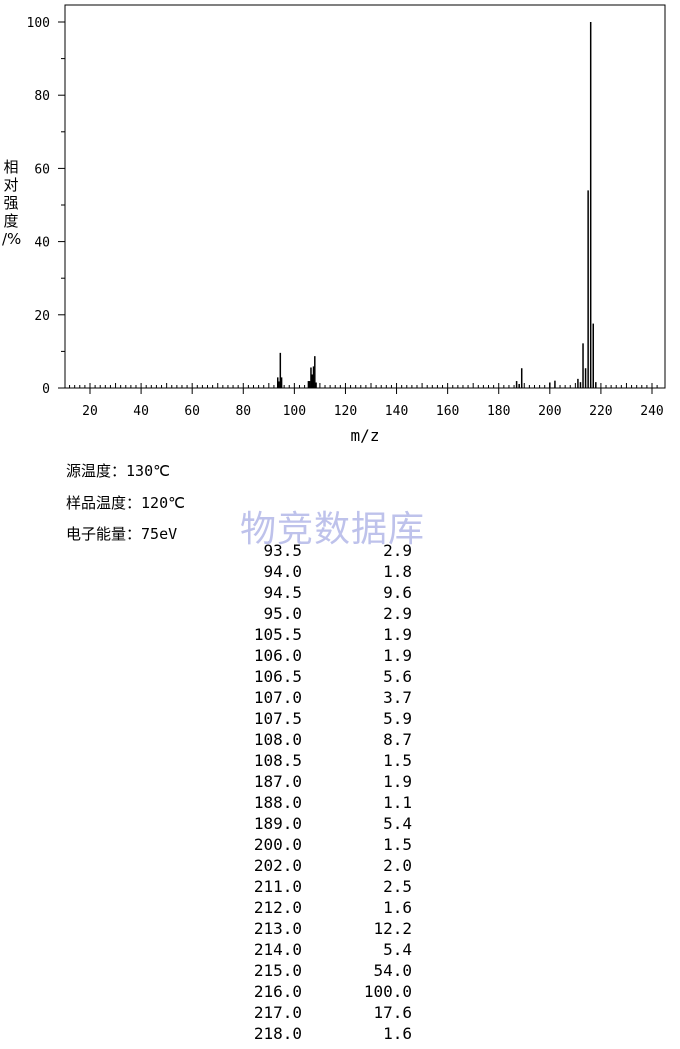 The width and height of the screenshot is (680, 1049). I want to click on y-tick-label: 0, so click(46, 389).